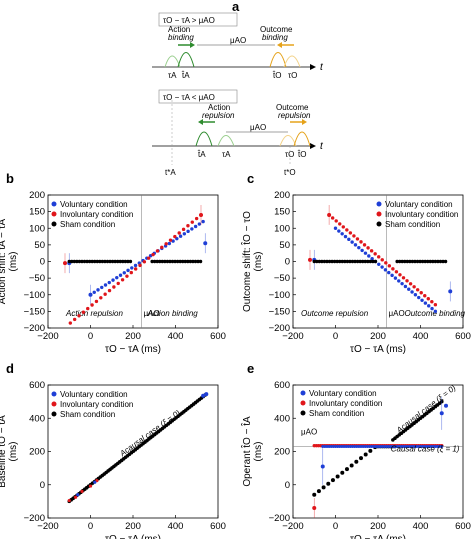  Describe the element at coordinates (54, 404) in the screenshot. I see `legend-marker-involuntary` at that location.